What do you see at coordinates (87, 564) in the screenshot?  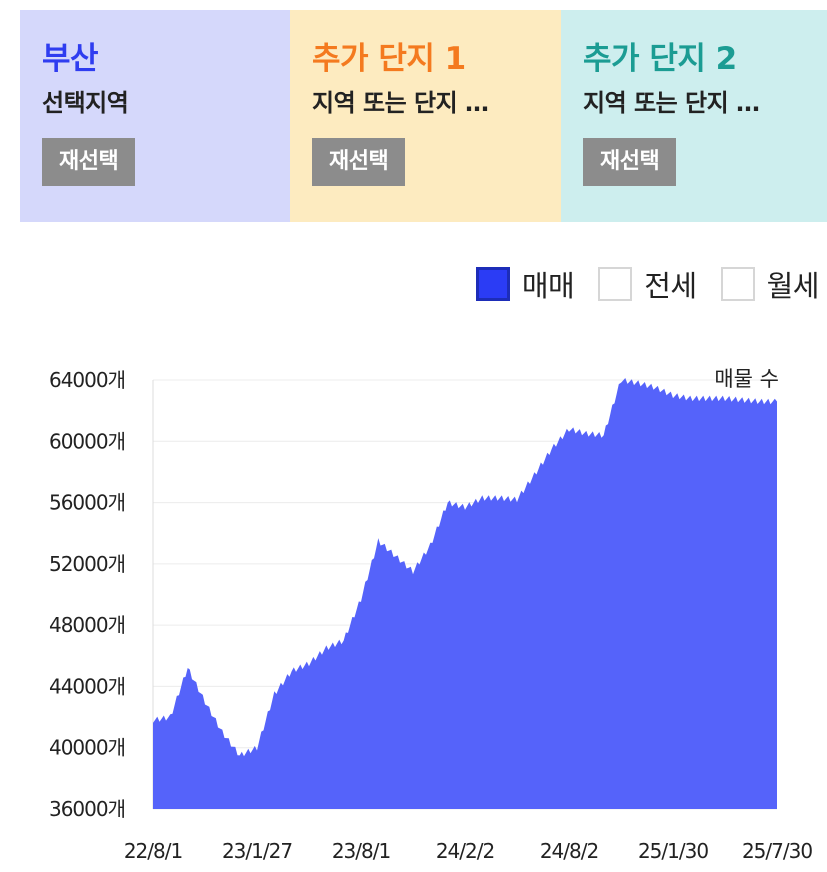 I see `y-tick-label: 52000개` at bounding box center [87, 564].